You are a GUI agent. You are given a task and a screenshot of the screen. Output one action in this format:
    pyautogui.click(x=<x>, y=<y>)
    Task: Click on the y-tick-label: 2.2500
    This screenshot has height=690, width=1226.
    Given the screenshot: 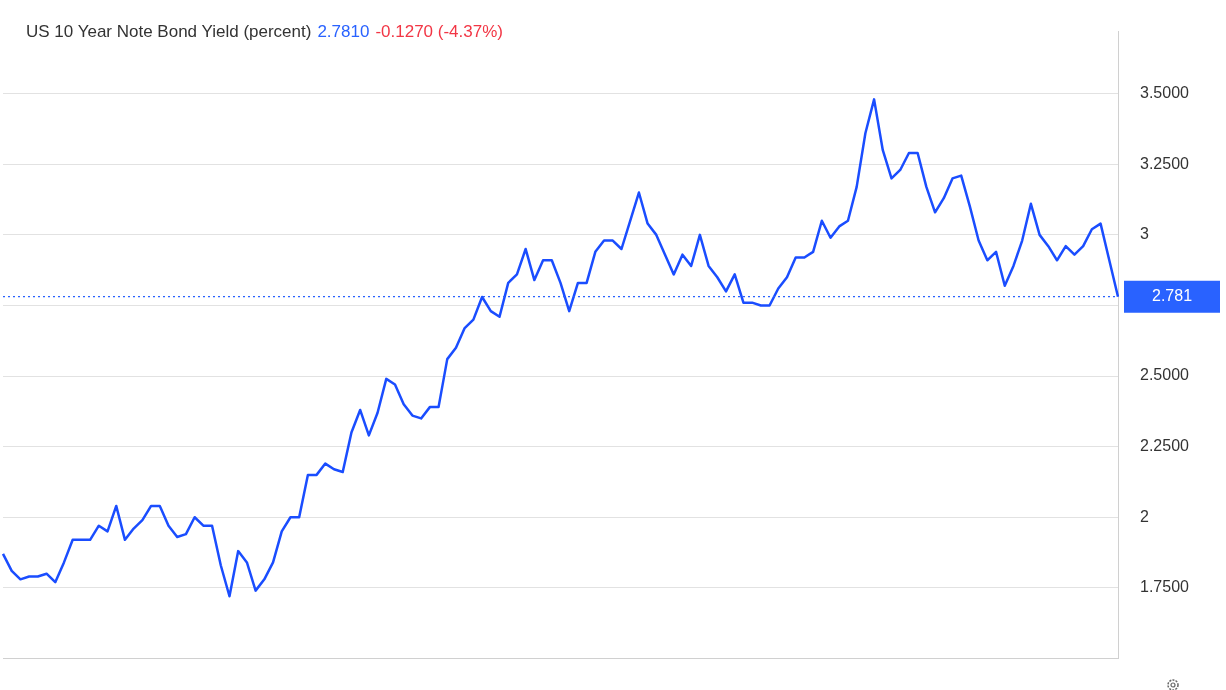 What is the action you would take?
    pyautogui.click(x=1165, y=446)
    